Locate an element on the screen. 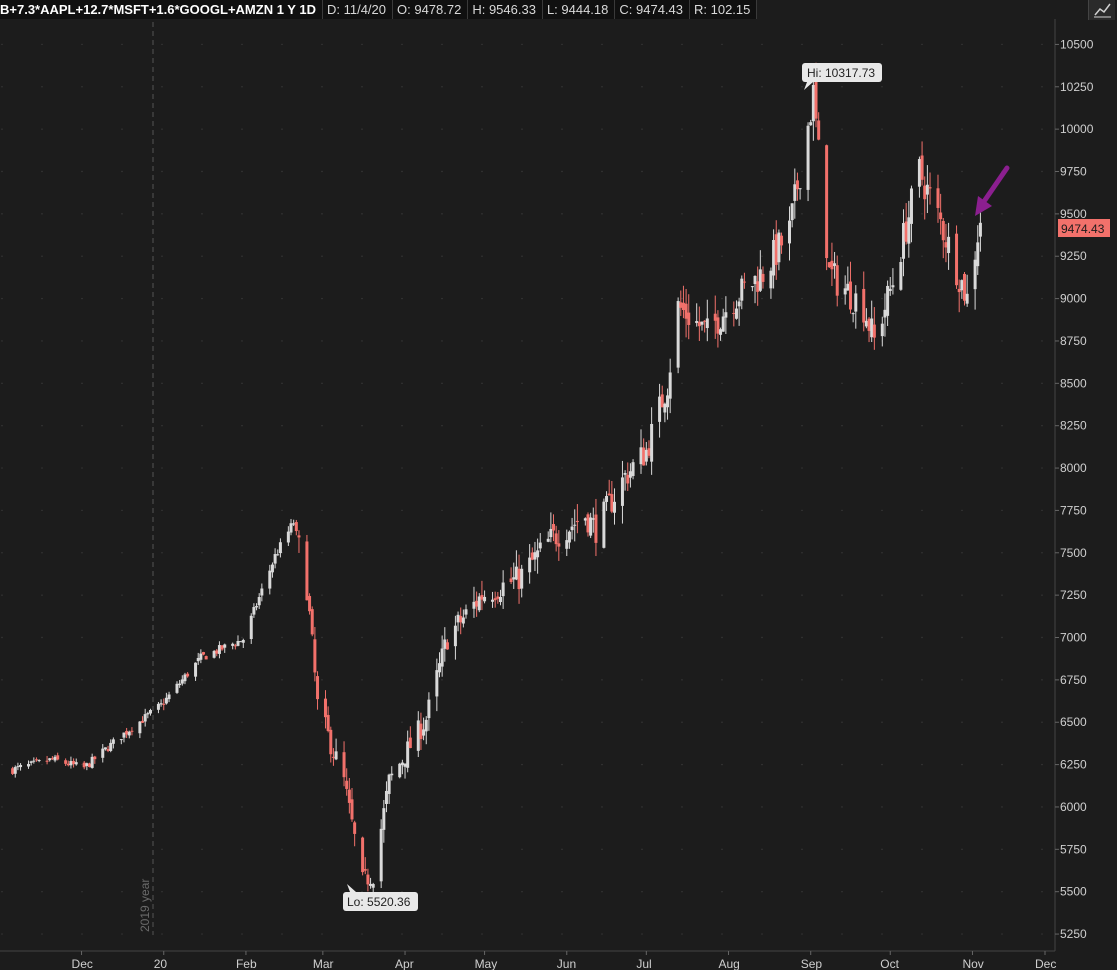  y-tick-label: 10250 is located at coordinates (1077, 87).